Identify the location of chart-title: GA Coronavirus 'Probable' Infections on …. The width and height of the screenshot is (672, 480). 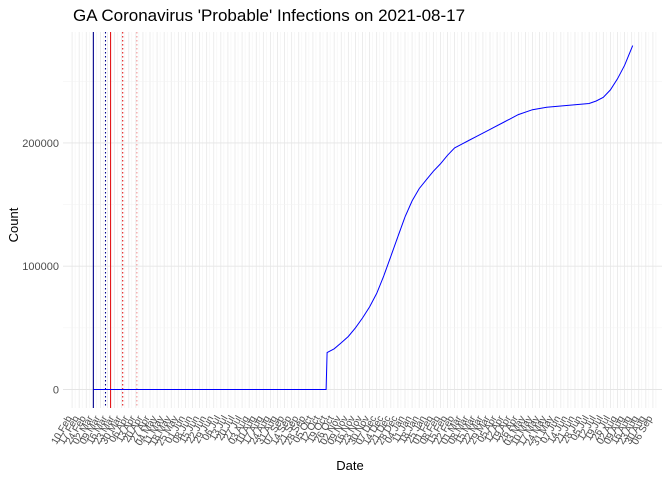
(269, 15).